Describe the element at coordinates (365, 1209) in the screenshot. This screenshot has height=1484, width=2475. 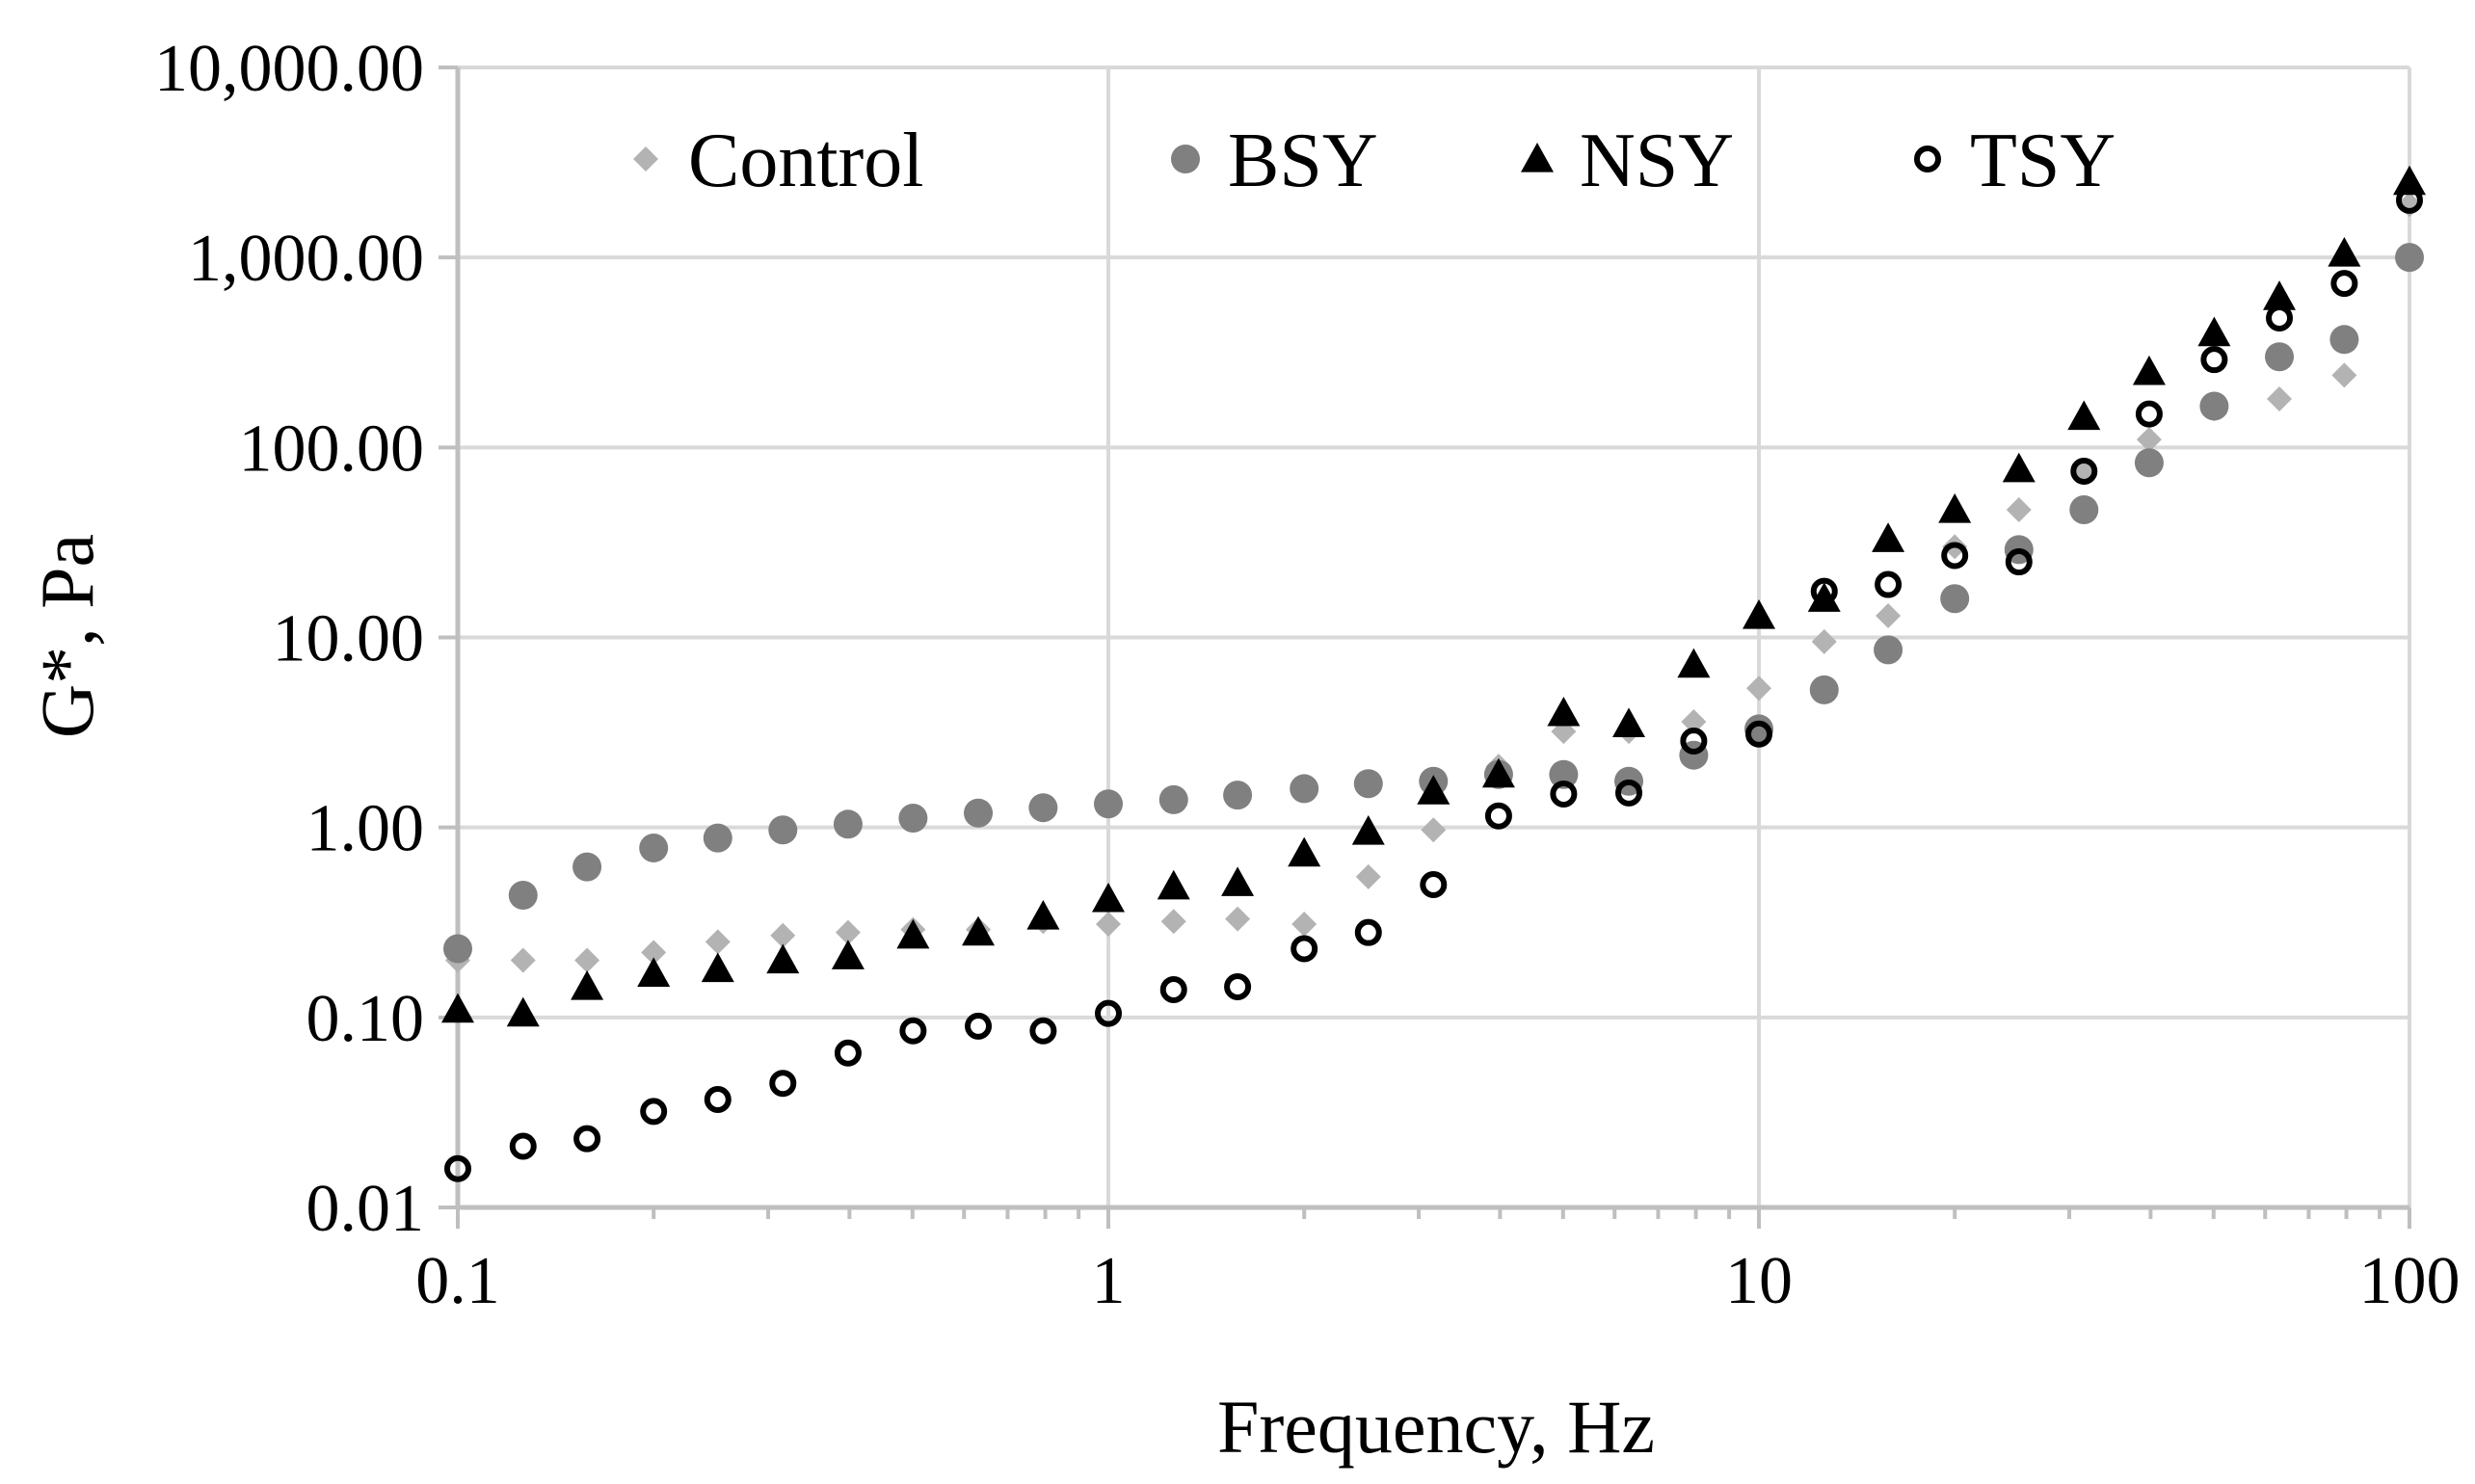
I see `y-tick-label: 0.01` at that location.